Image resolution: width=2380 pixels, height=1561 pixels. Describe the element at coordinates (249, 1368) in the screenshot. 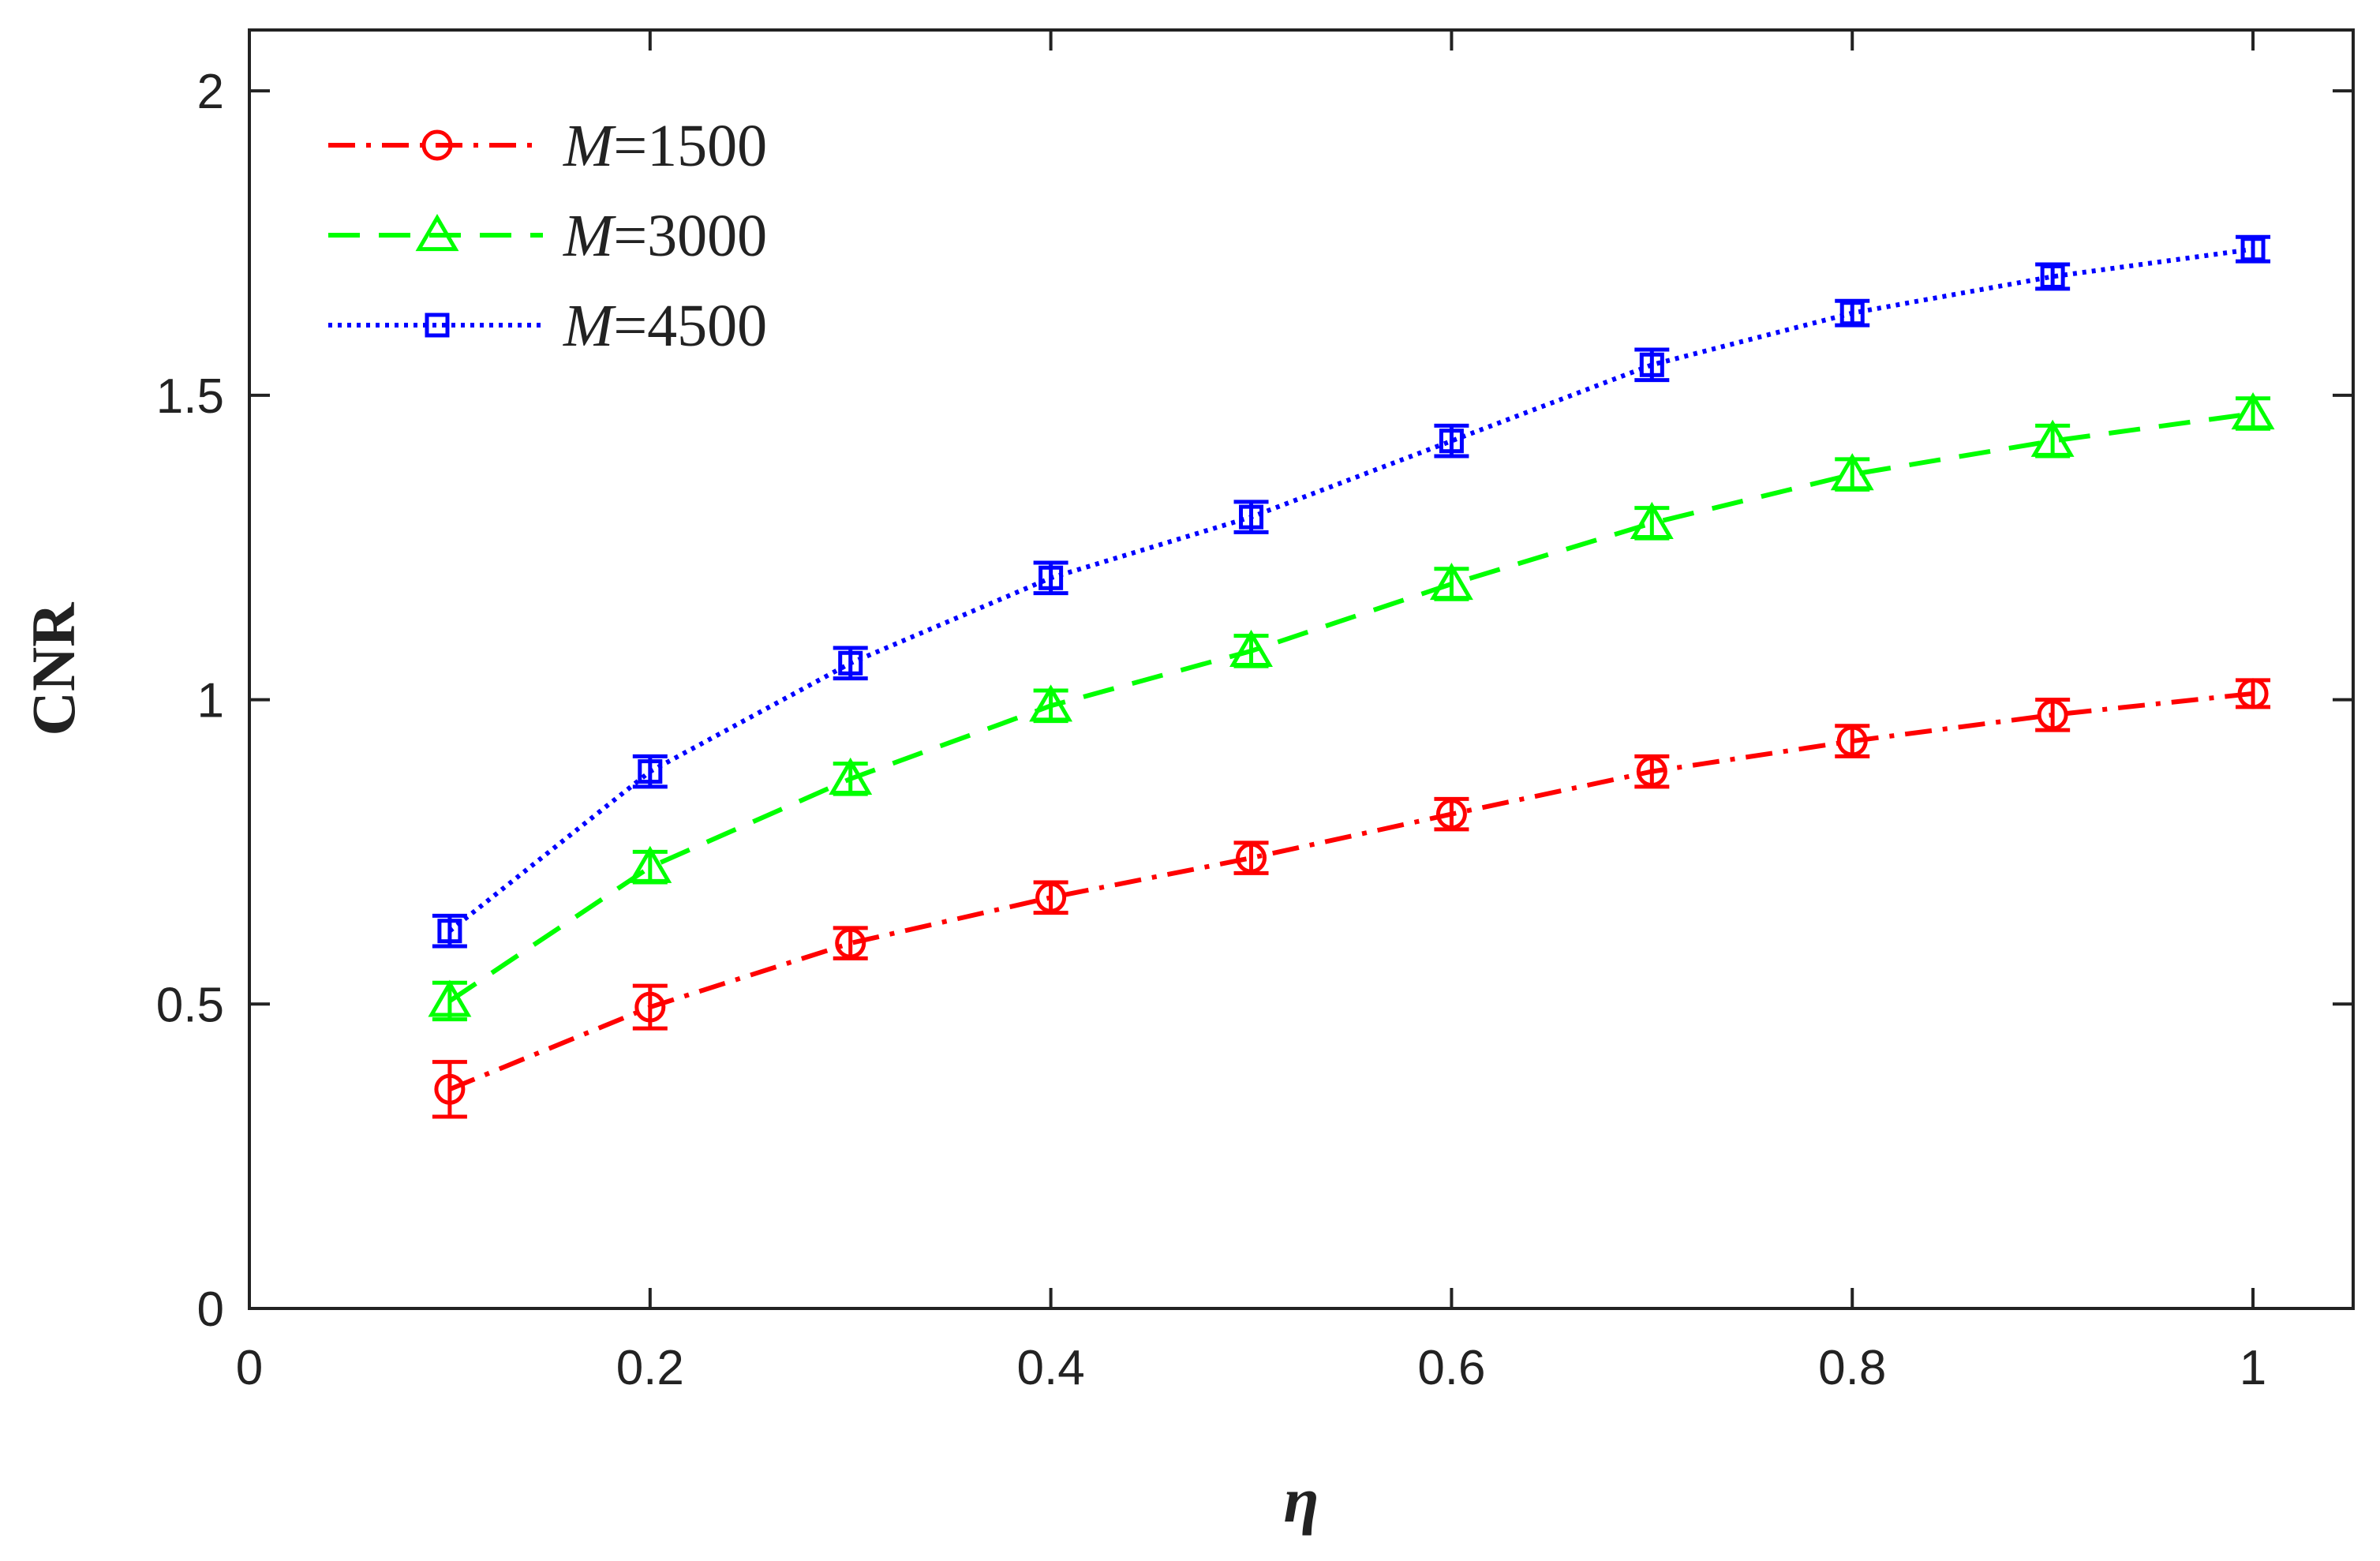

I see `x-tick-label: 0` at that location.